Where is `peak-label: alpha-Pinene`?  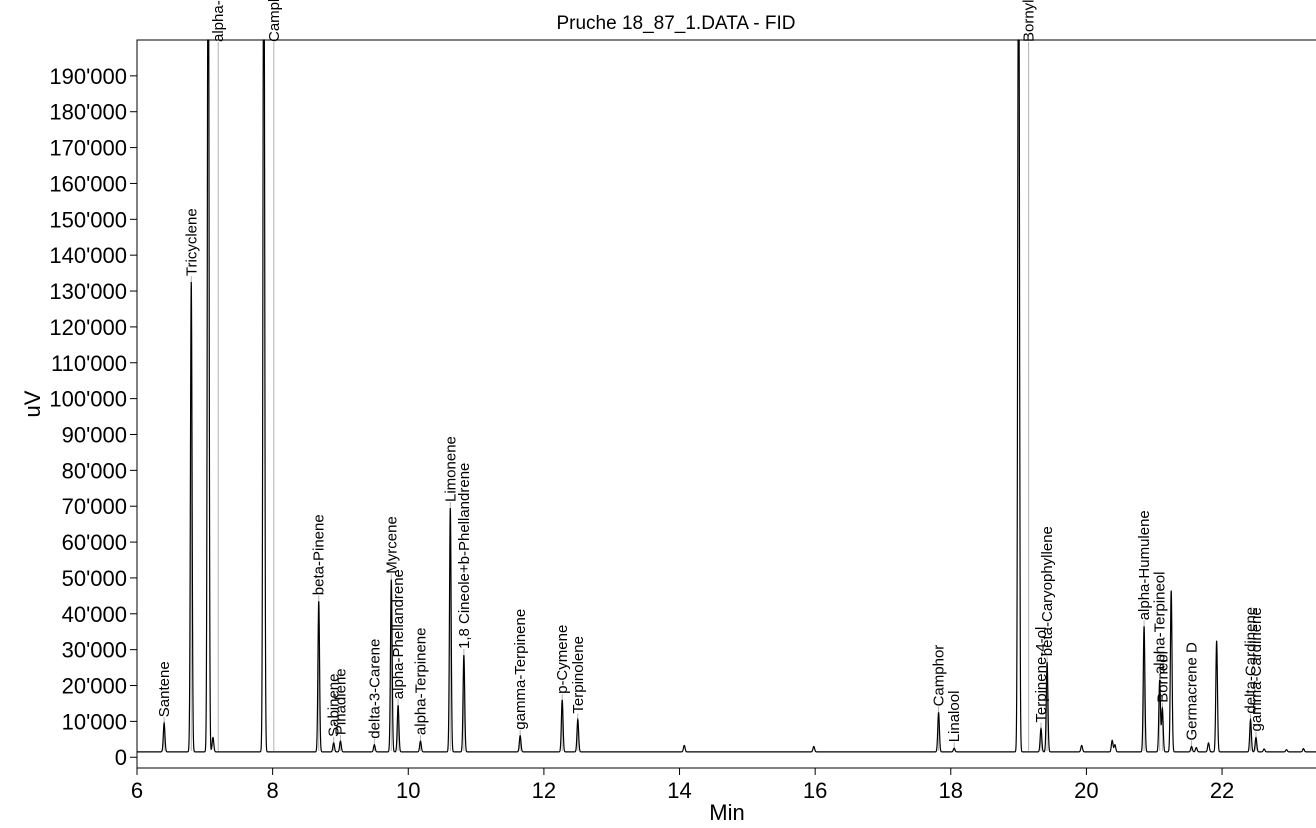 peak-label: alpha-Pinene is located at coordinates (218, 21).